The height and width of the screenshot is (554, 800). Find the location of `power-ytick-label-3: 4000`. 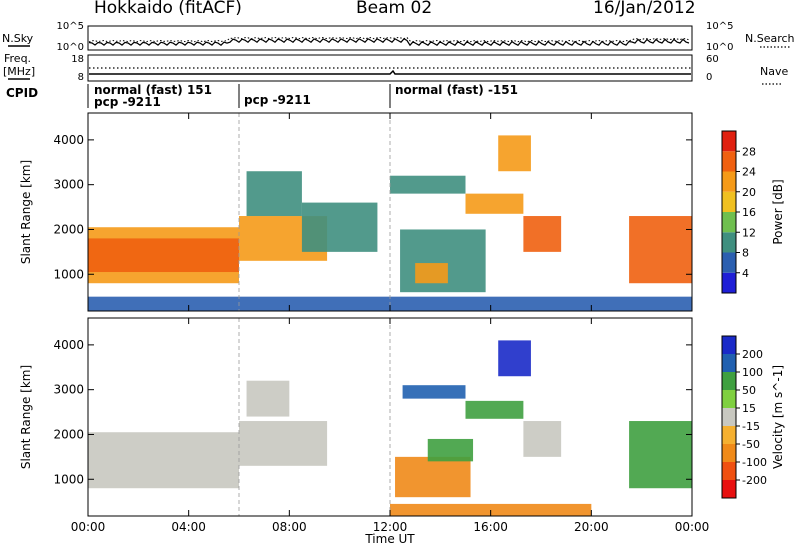

power-ytick-label-3: 4000 is located at coordinates (68, 140).